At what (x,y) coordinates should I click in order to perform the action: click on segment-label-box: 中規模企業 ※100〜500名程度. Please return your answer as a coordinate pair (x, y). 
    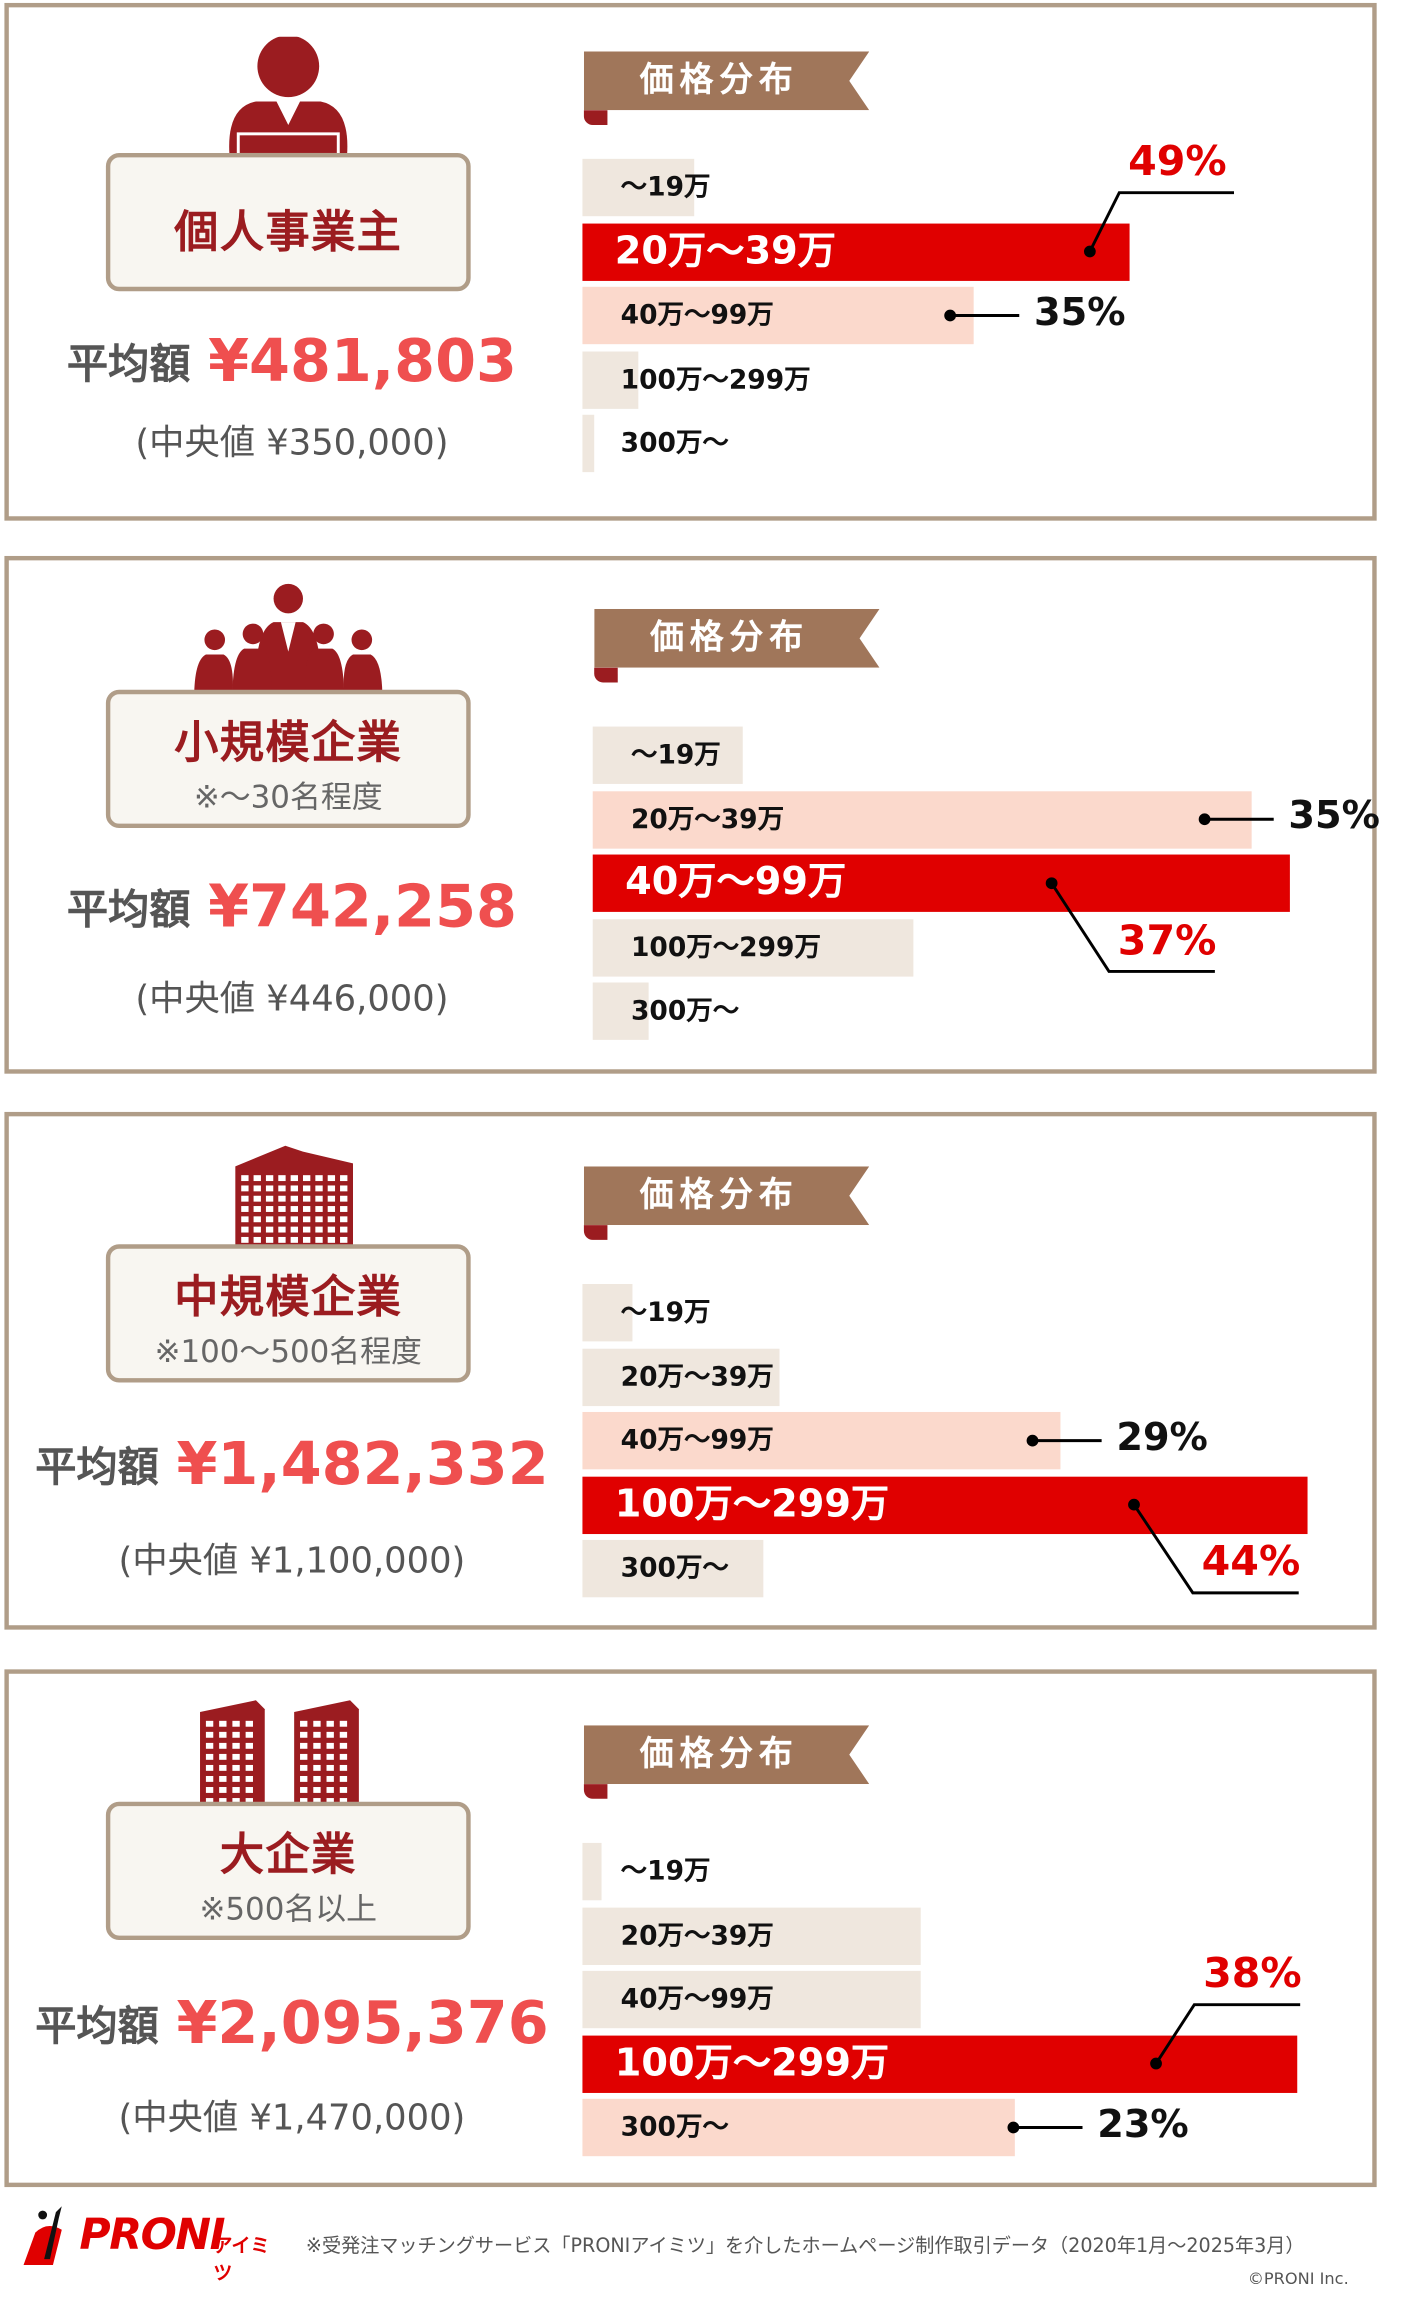
    Looking at the image, I should click on (288, 1313).